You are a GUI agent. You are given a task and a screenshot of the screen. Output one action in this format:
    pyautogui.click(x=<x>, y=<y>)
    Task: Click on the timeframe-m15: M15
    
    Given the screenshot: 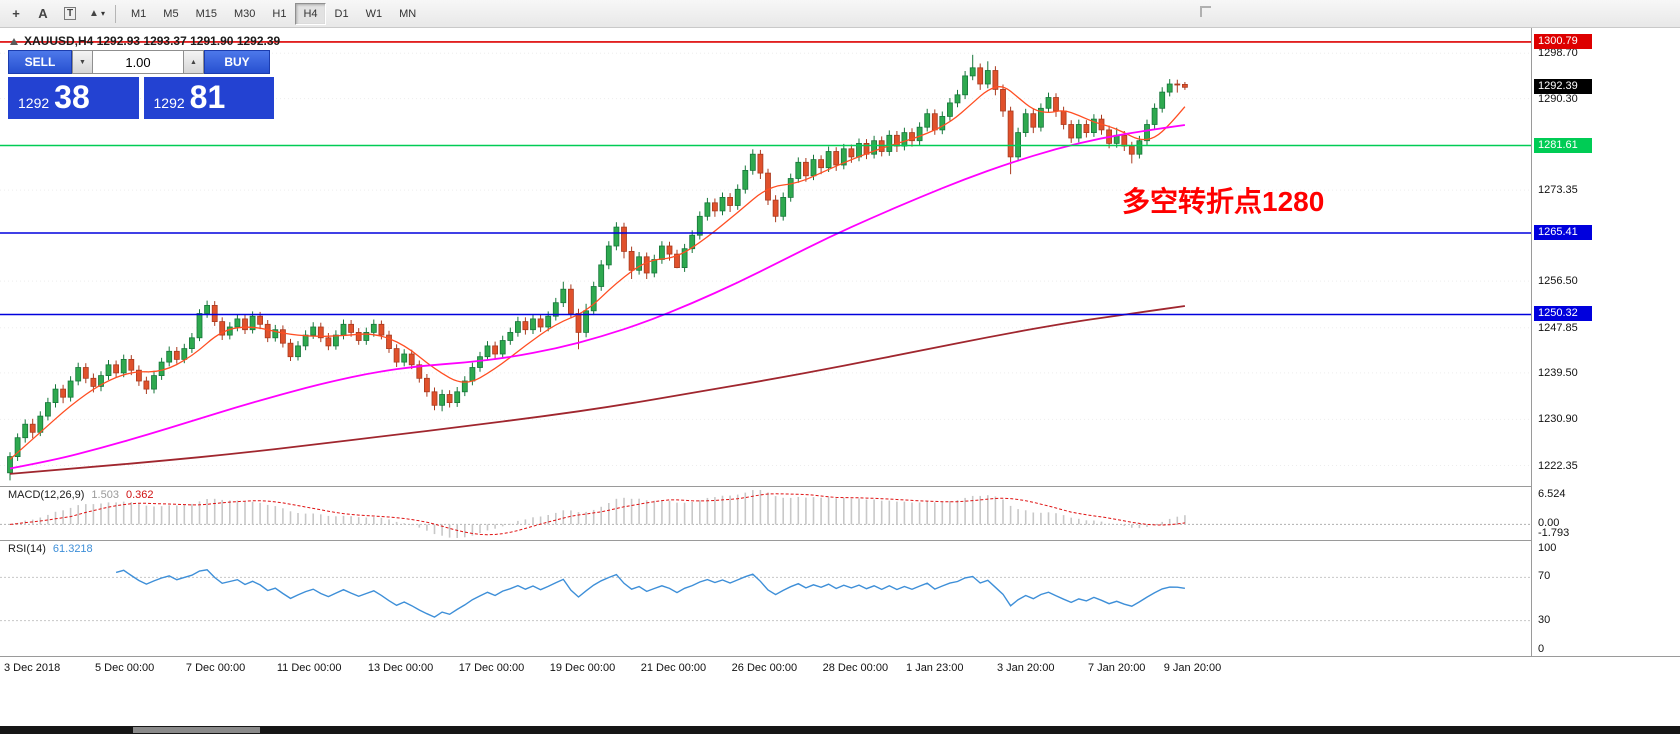 What is the action you would take?
    pyautogui.click(x=206, y=13)
    